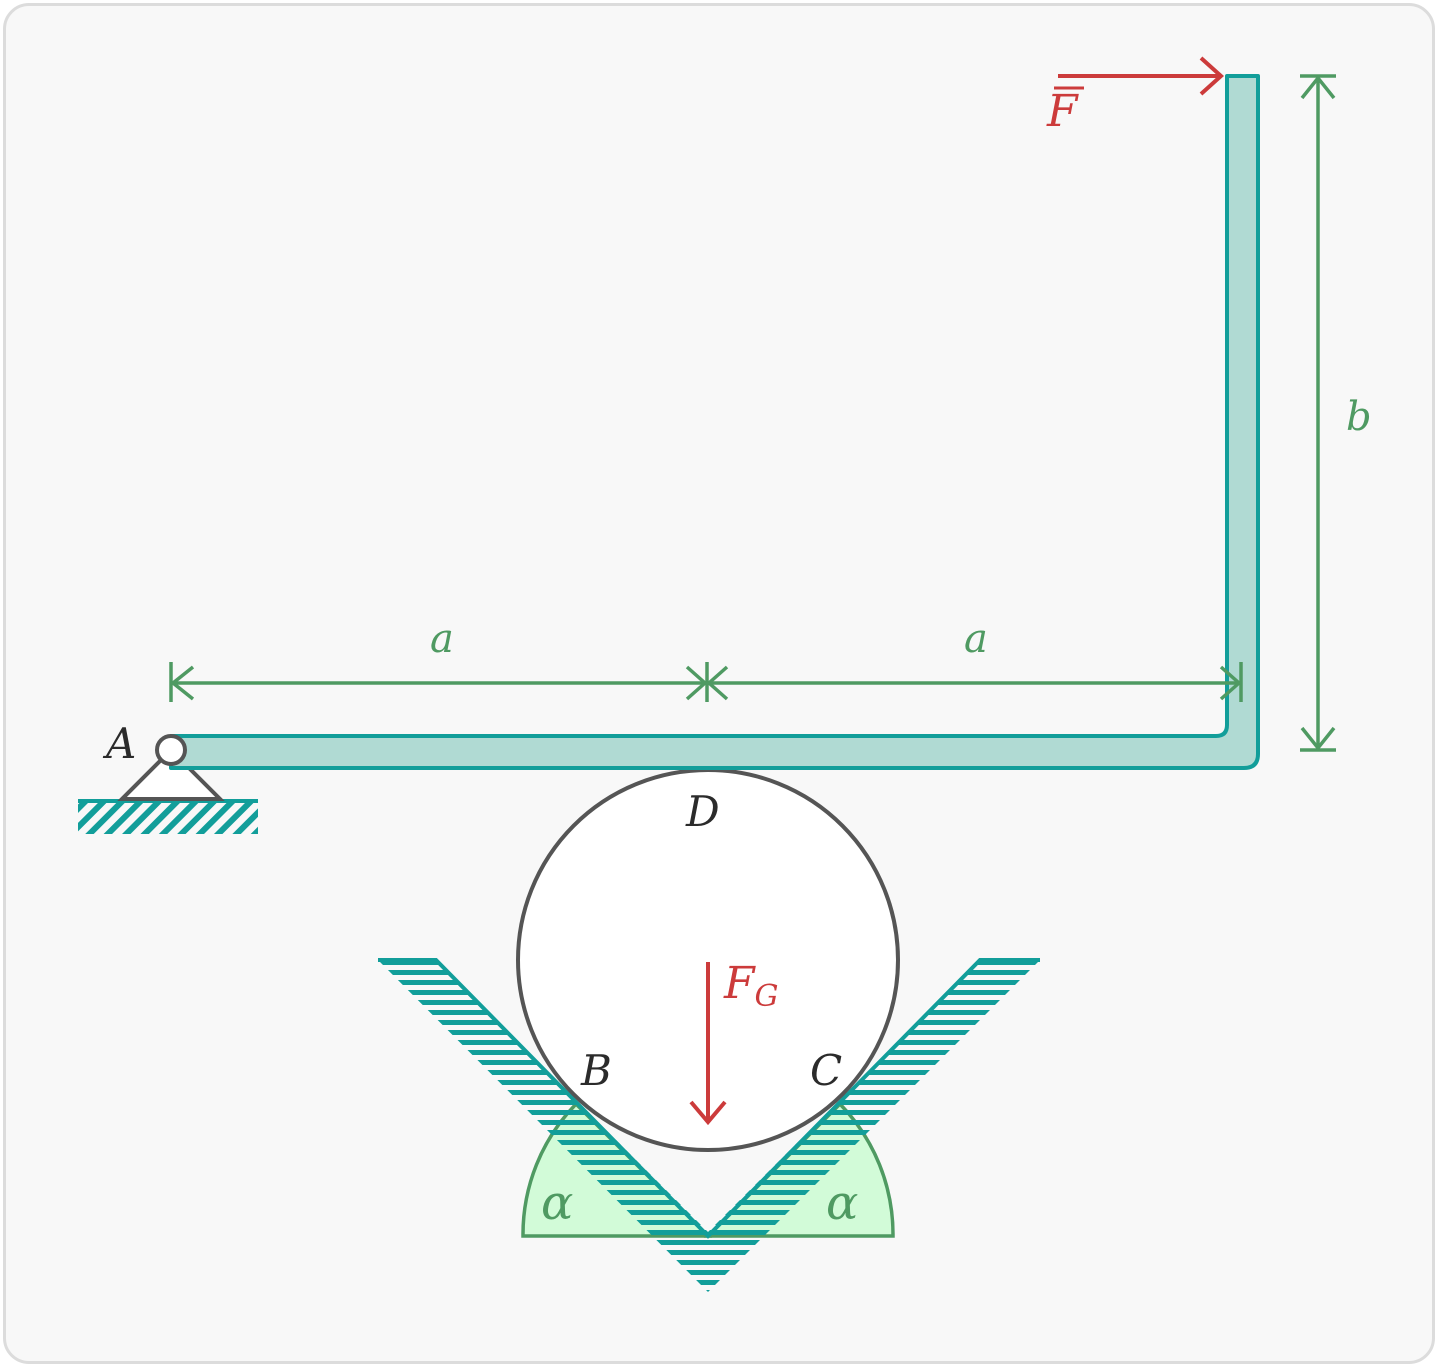  What do you see at coordinates (171, 750) in the screenshot?
I see `pin-joint-a` at bounding box center [171, 750].